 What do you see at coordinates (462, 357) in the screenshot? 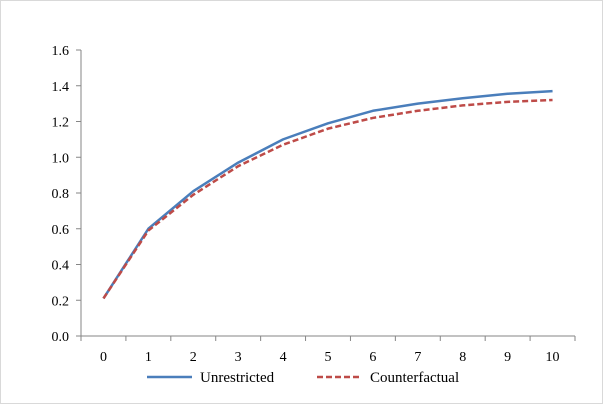
I see `x-tick-label: 8` at bounding box center [462, 357].